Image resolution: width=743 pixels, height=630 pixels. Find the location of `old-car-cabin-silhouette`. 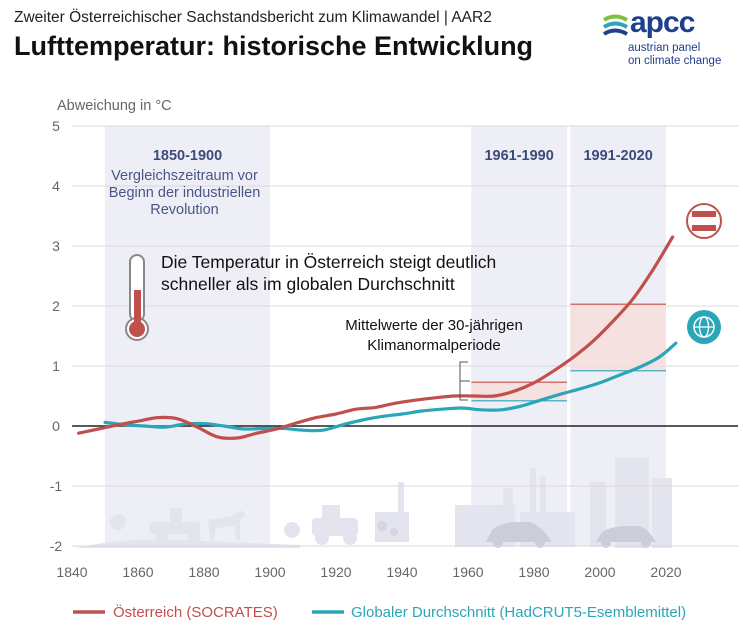

old-car-cabin-silhouette is located at coordinates (331, 512).